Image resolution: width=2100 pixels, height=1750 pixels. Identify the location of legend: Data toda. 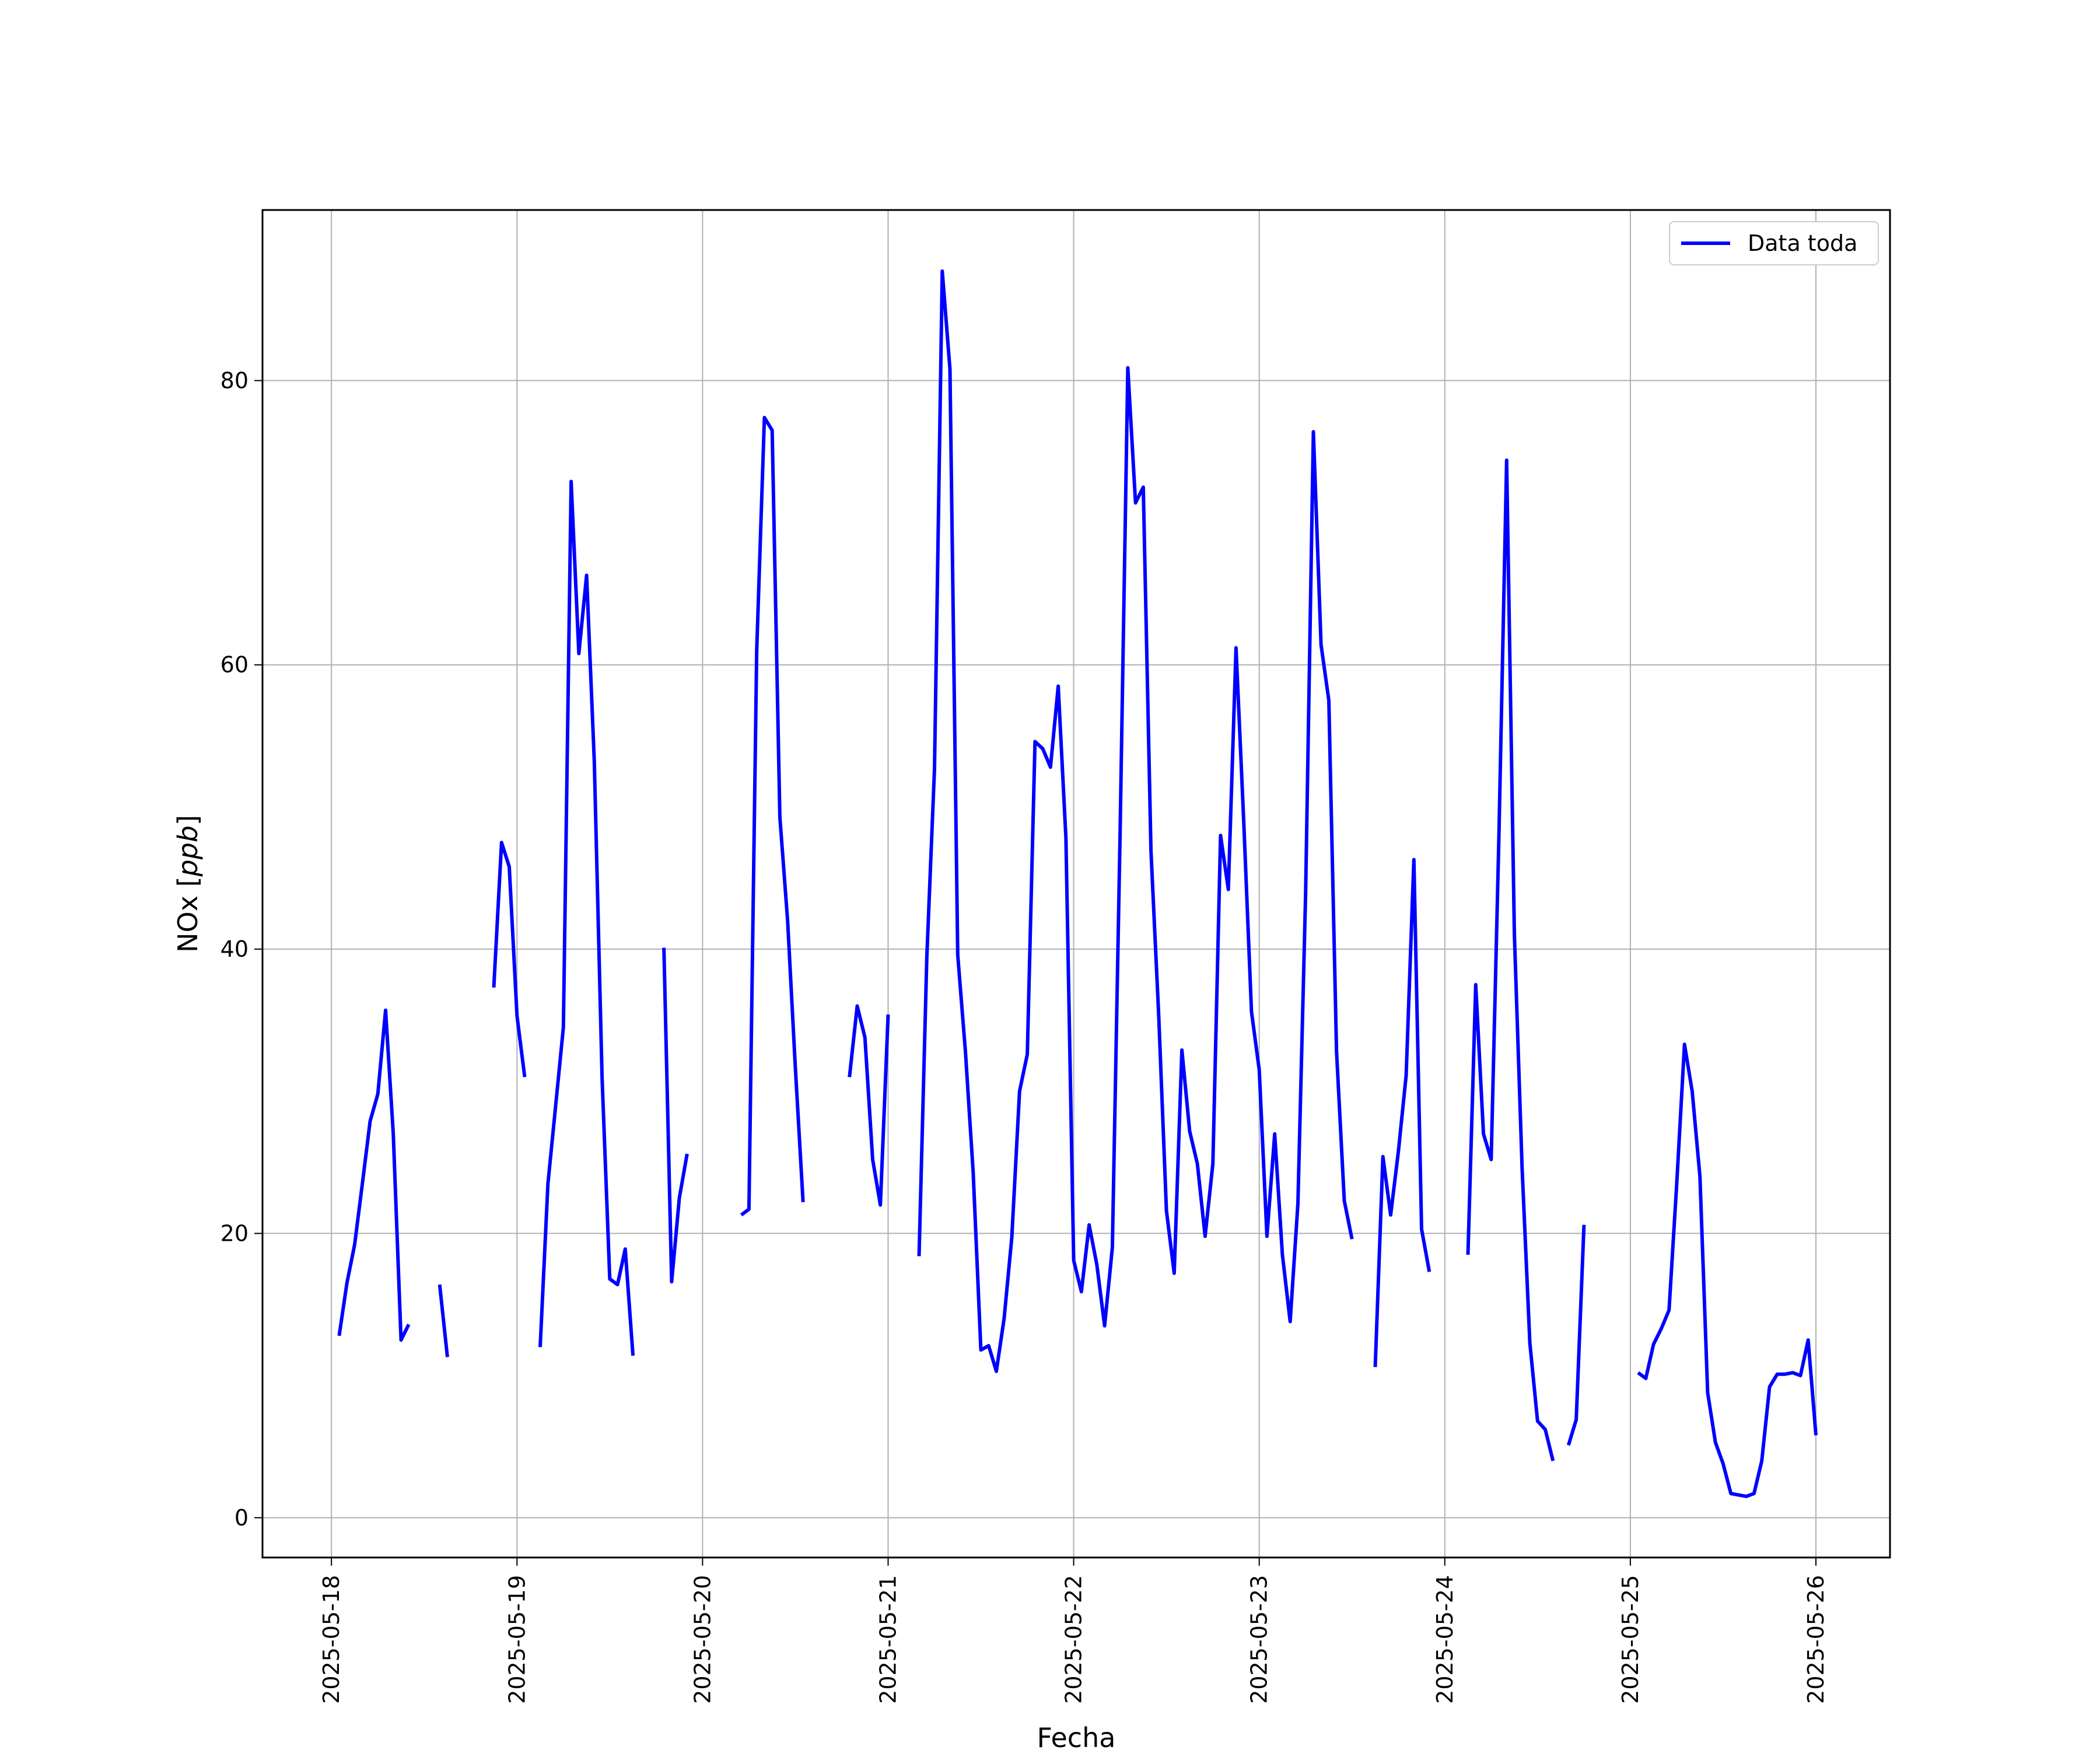
(1774, 243).